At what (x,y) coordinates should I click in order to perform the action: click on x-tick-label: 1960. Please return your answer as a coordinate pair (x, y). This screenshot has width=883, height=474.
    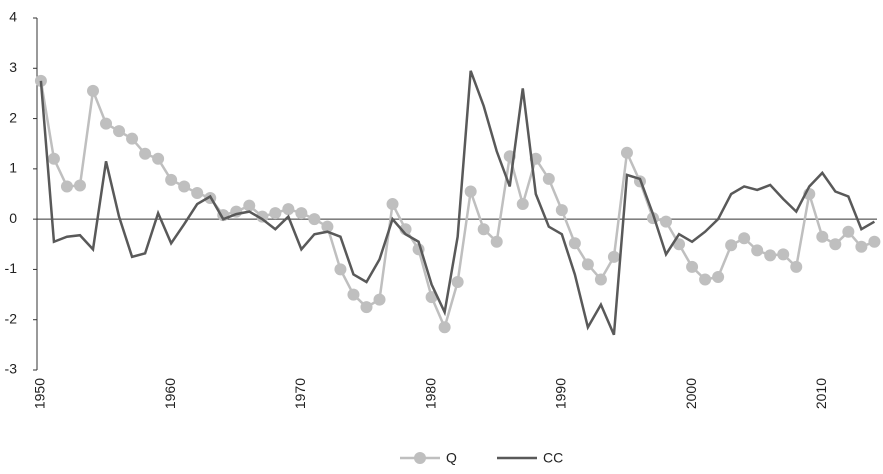
    Looking at the image, I should click on (170, 393).